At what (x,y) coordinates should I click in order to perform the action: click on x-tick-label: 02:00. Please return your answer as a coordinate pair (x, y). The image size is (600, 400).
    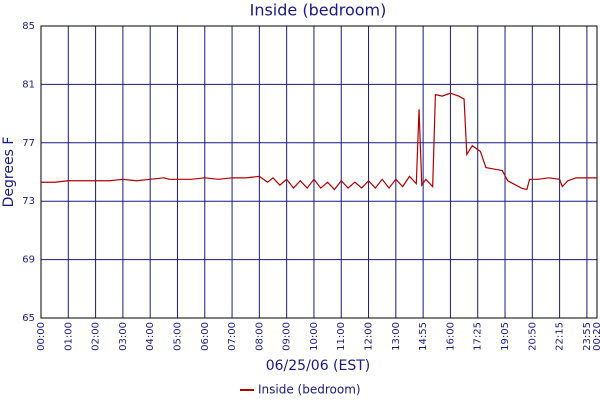
    Looking at the image, I should click on (96, 336).